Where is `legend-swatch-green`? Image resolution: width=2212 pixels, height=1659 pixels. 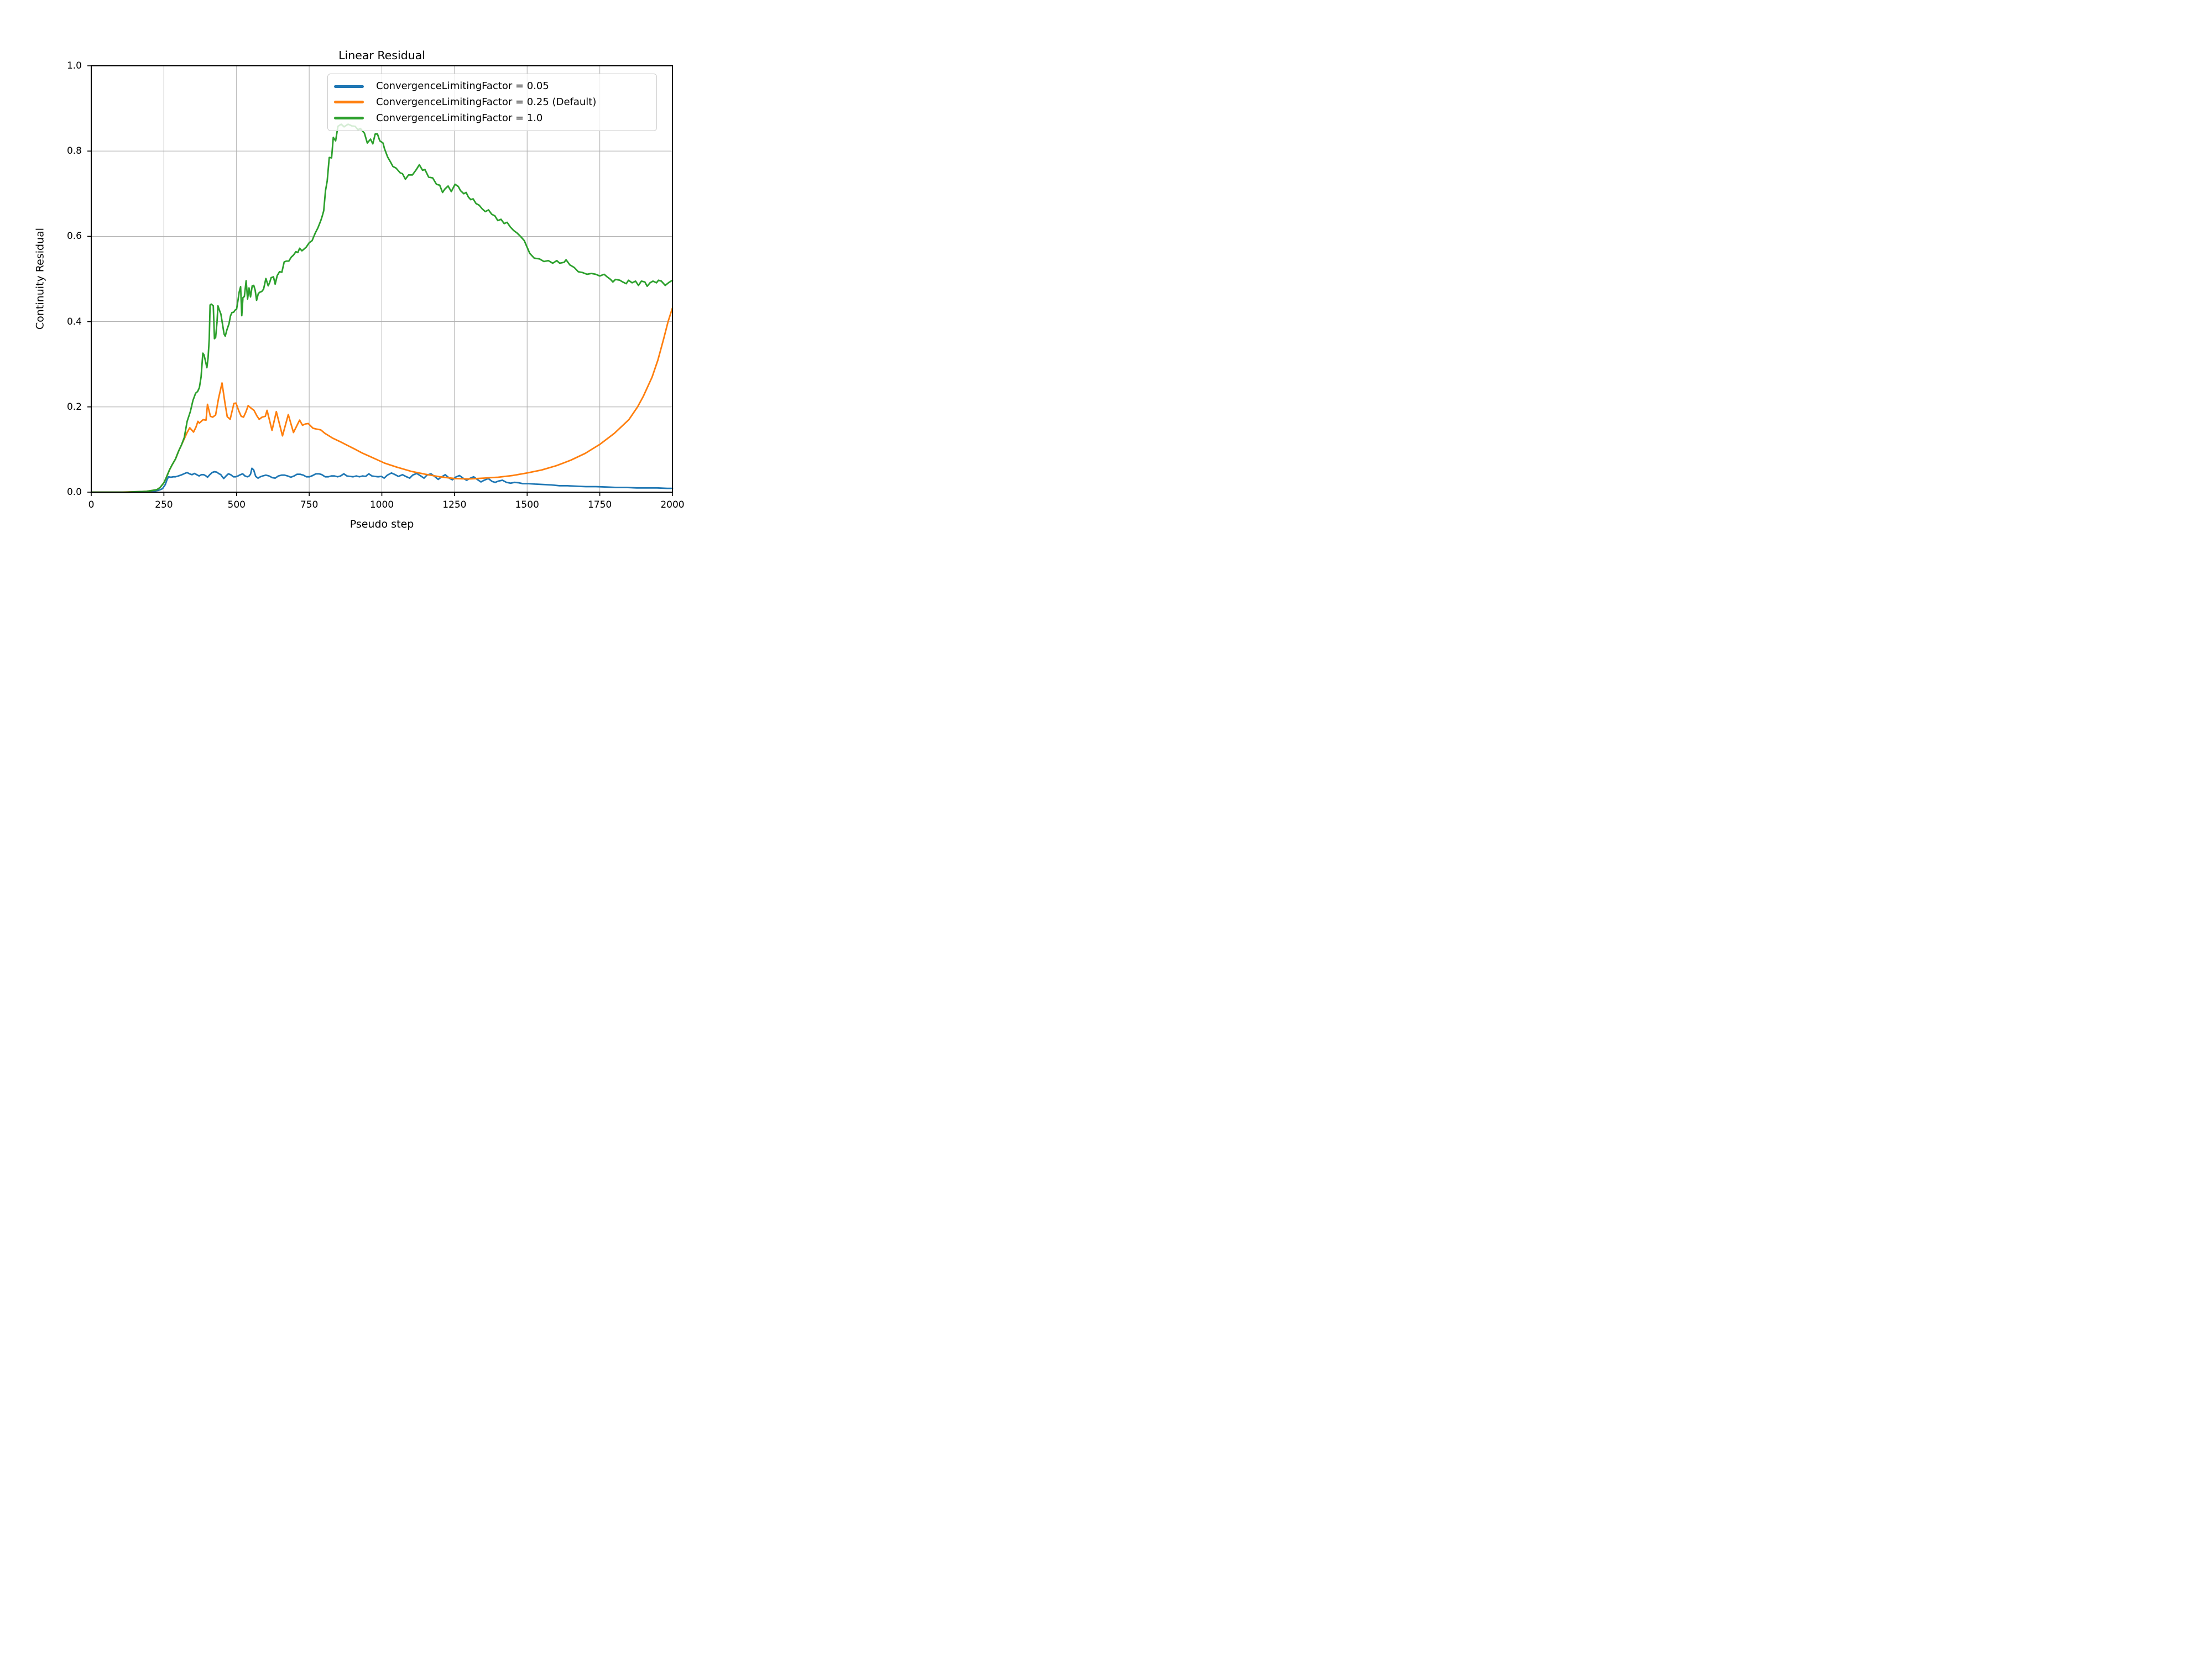
legend-swatch-green is located at coordinates (349, 119).